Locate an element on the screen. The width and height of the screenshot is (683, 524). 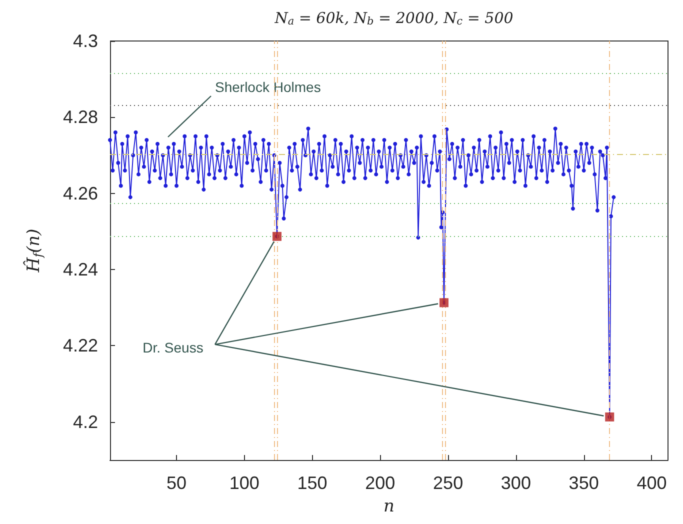
x-tick-label: 50 is located at coordinates (176, 483).